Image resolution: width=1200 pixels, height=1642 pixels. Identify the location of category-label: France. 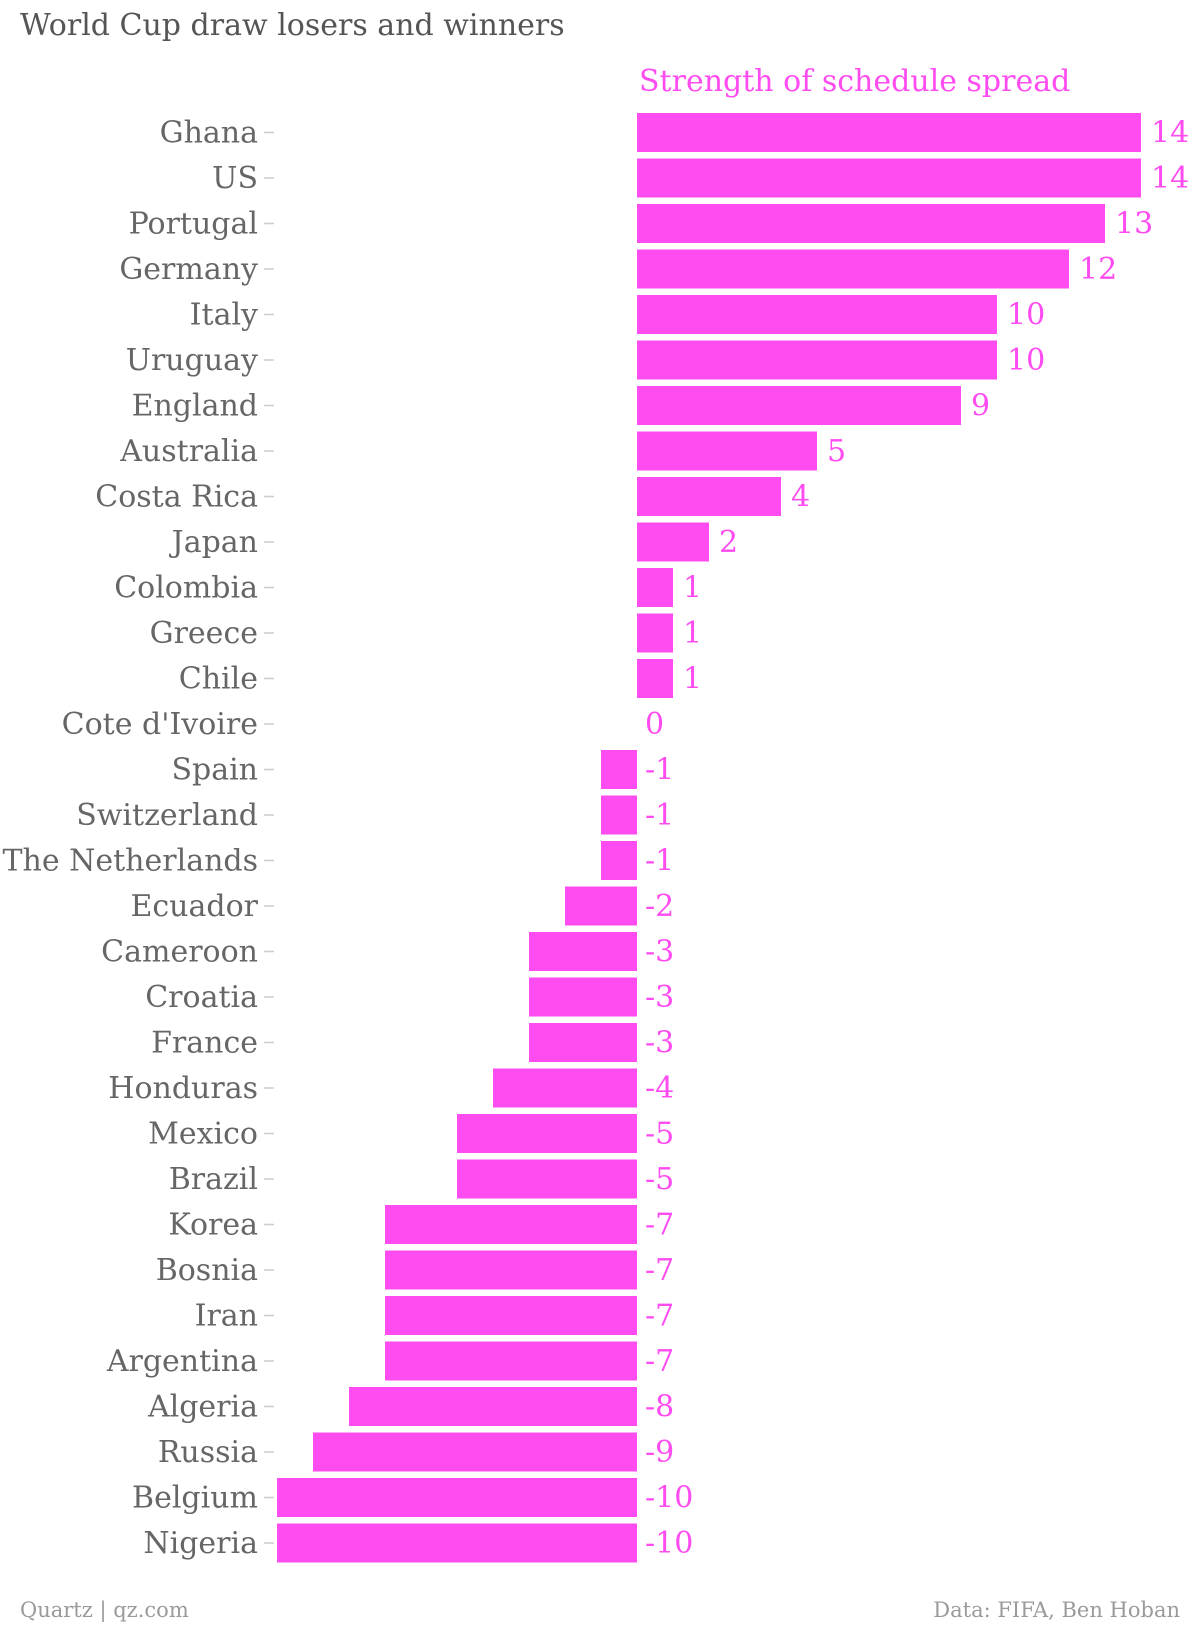
(204, 1043).